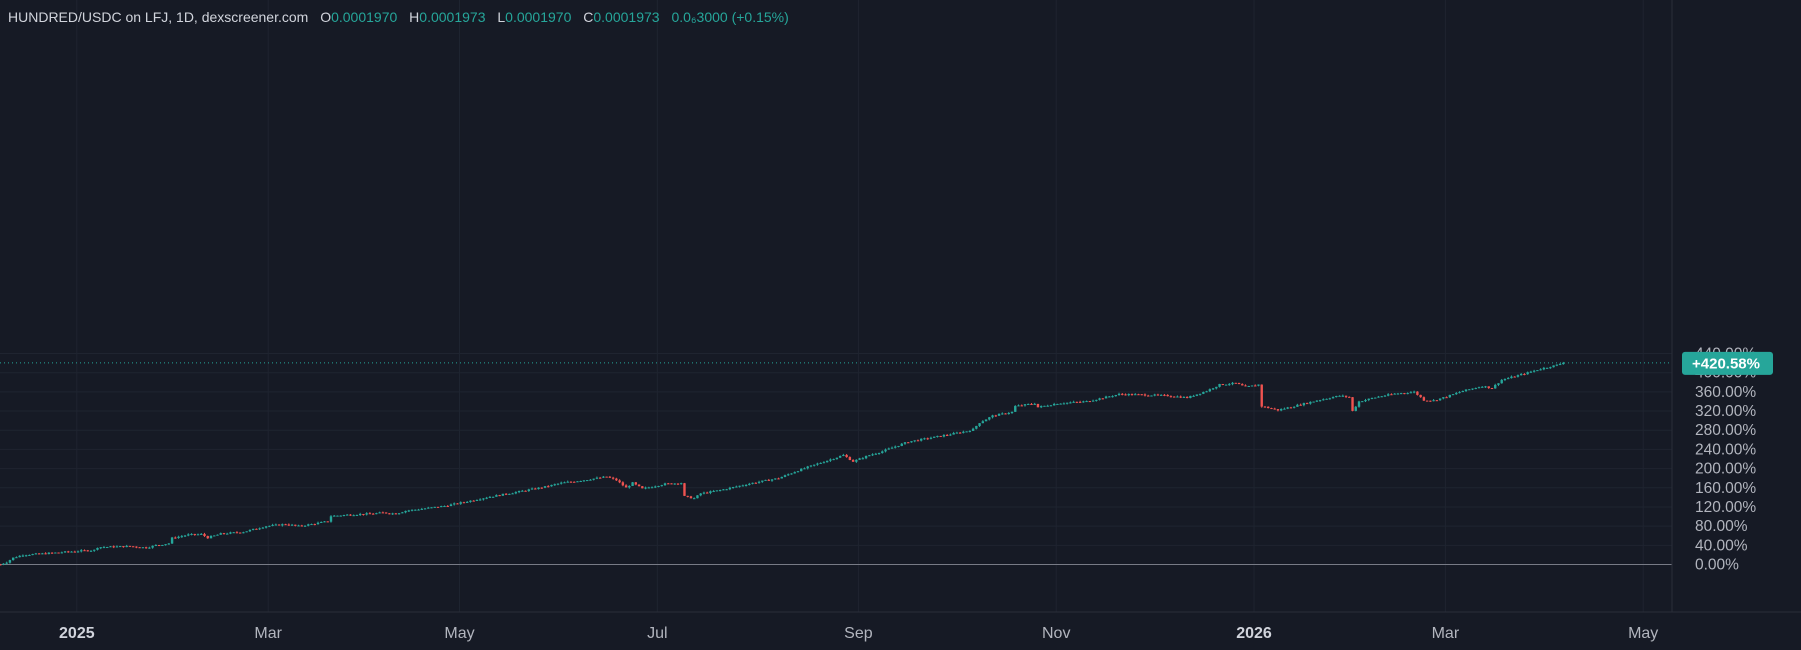 The height and width of the screenshot is (650, 1801). What do you see at coordinates (1721, 526) in the screenshot?
I see `y-tick-label: 80.00%` at bounding box center [1721, 526].